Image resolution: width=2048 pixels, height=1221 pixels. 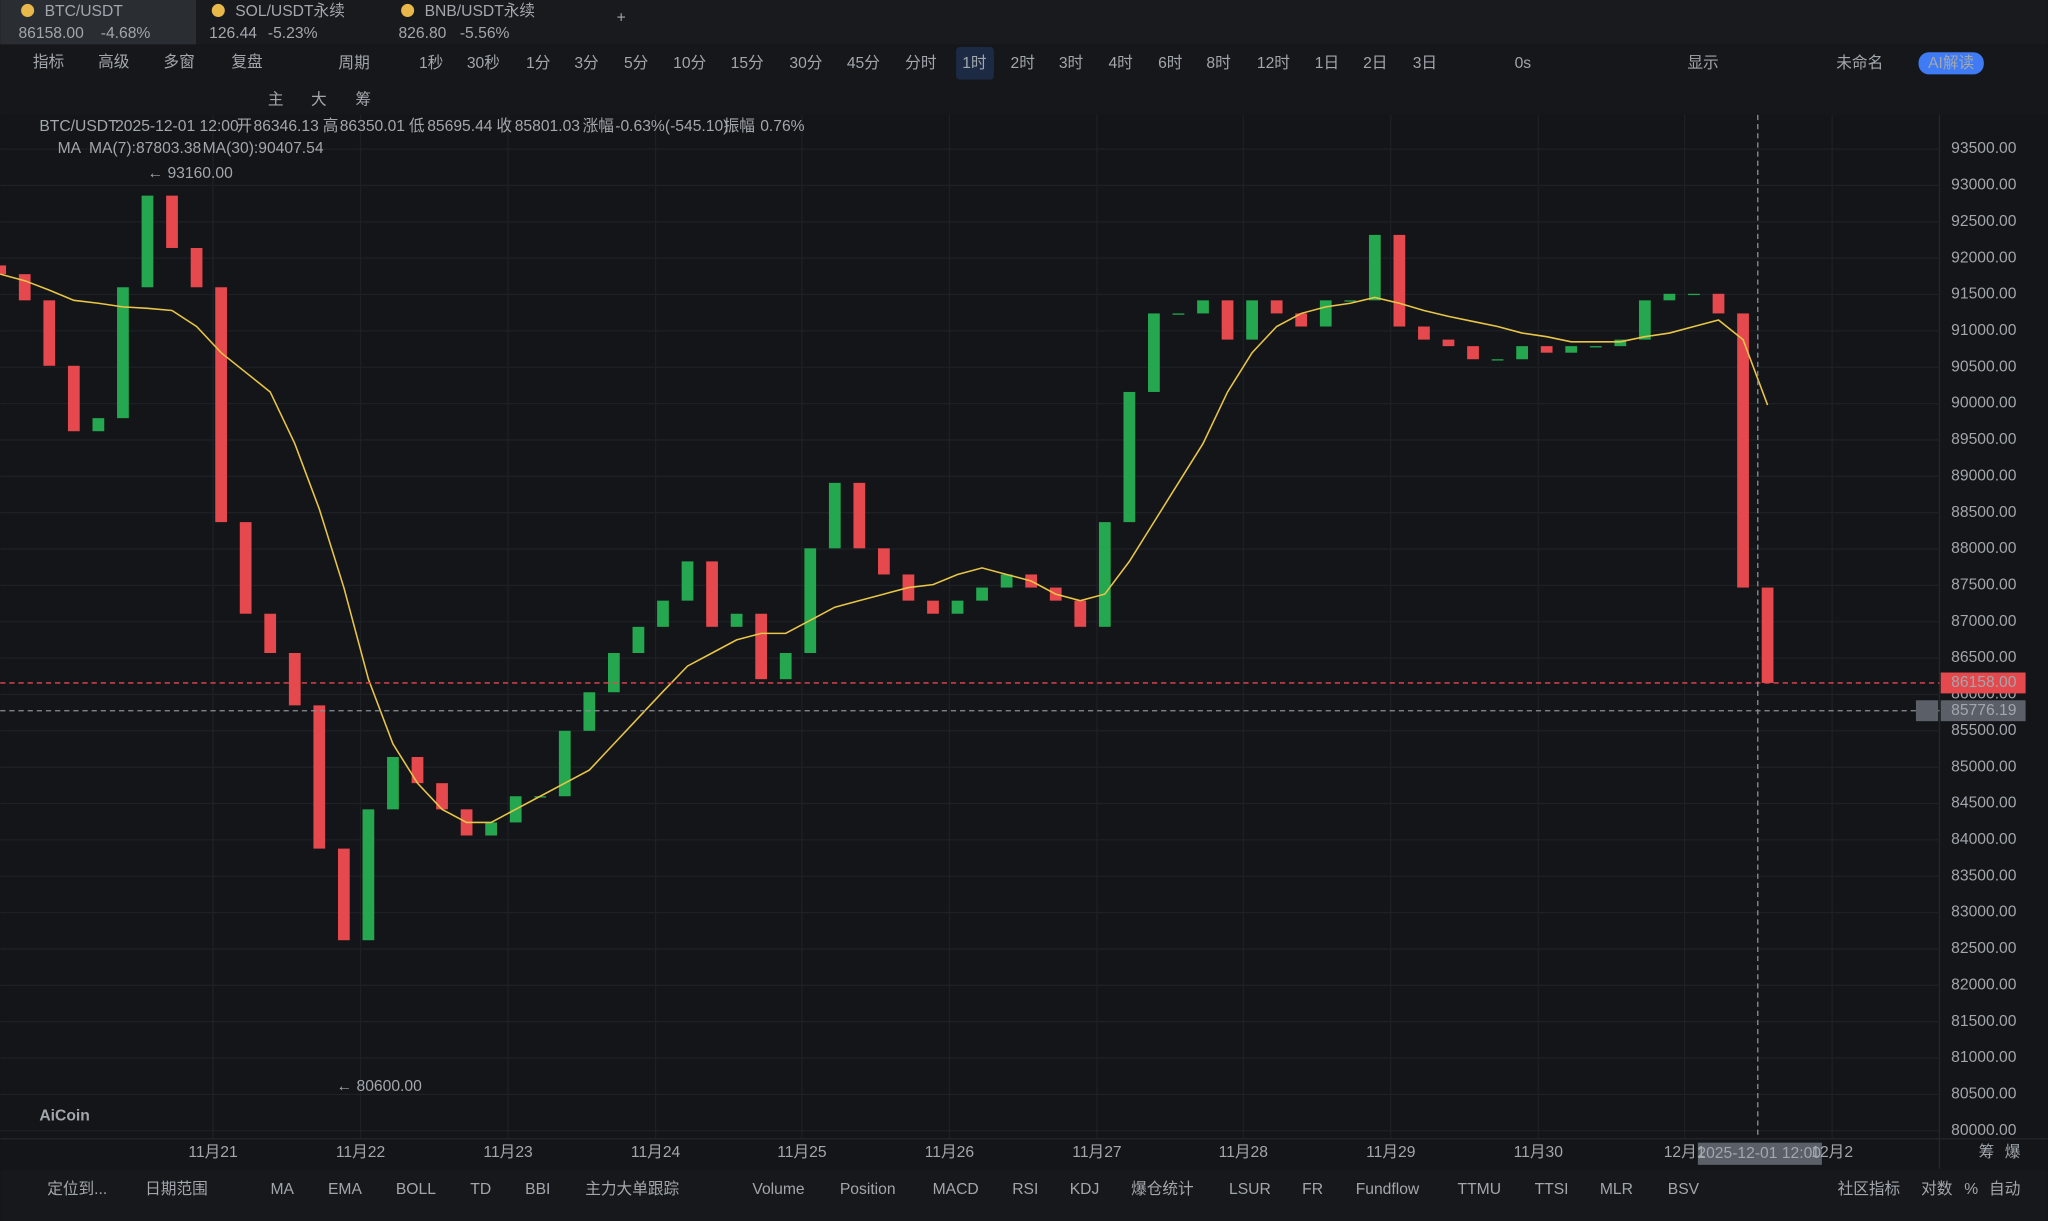 I want to click on indicator-tab: BOLL, so click(x=416, y=1189).